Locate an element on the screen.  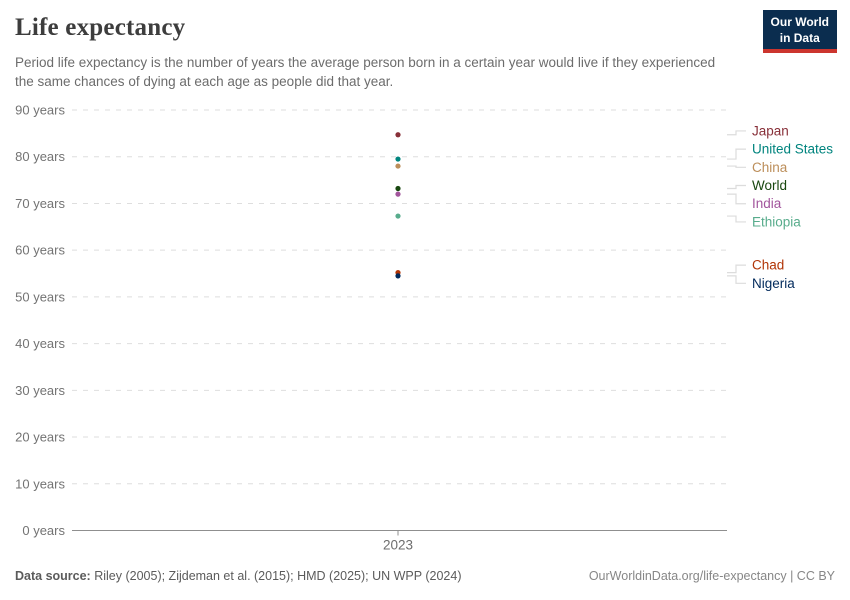
legend-label-japan: Japan is located at coordinates (770, 130).